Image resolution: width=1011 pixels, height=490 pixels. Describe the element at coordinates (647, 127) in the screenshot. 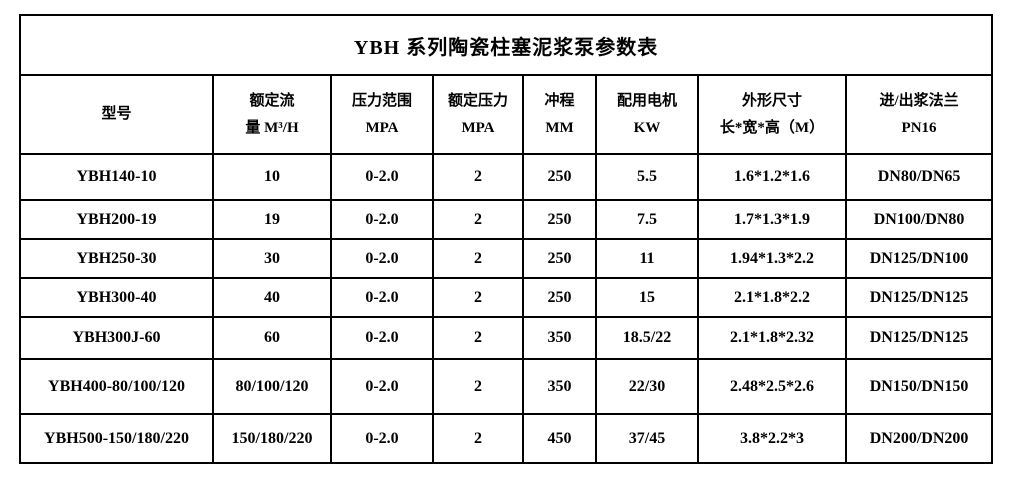

I see `column-header-line2: KW` at that location.